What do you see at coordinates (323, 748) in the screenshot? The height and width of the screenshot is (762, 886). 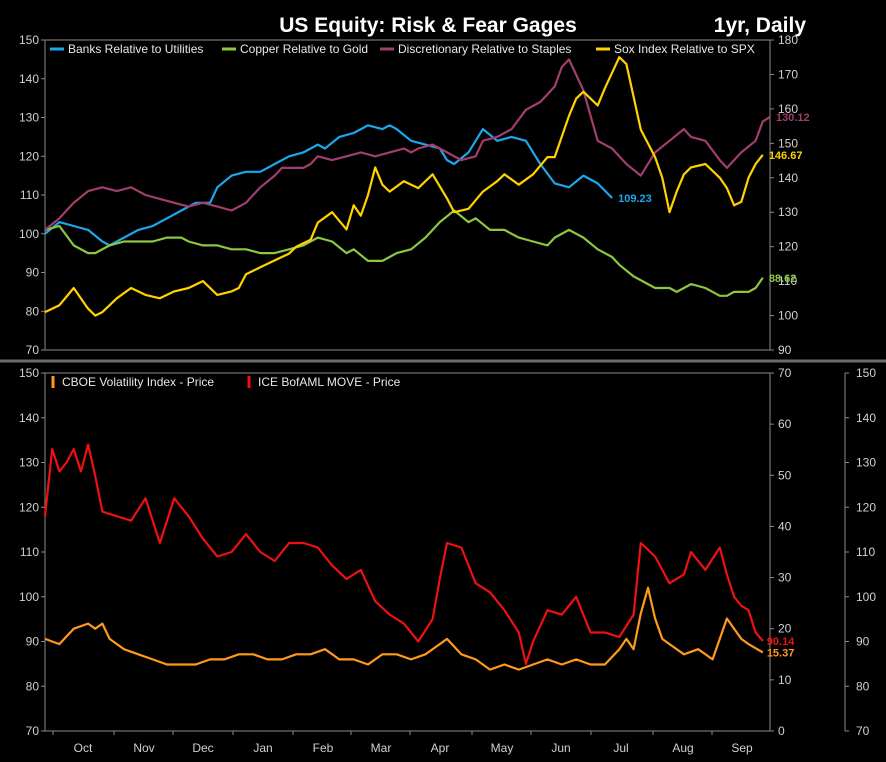 I see `x-axis-tick-label: Feb` at bounding box center [323, 748].